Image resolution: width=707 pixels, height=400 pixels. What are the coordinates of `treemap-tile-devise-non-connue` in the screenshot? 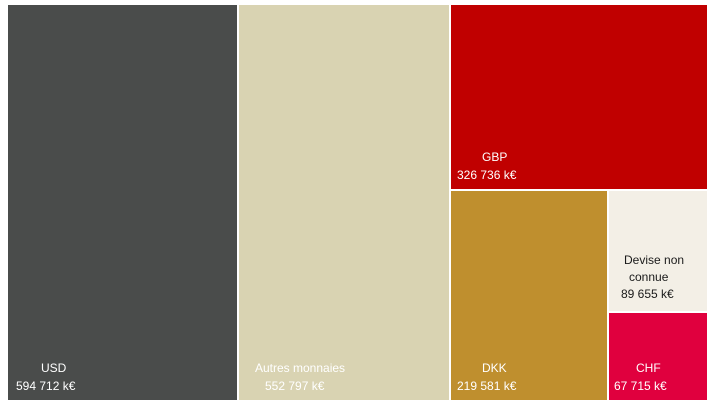 It's located at (658, 251).